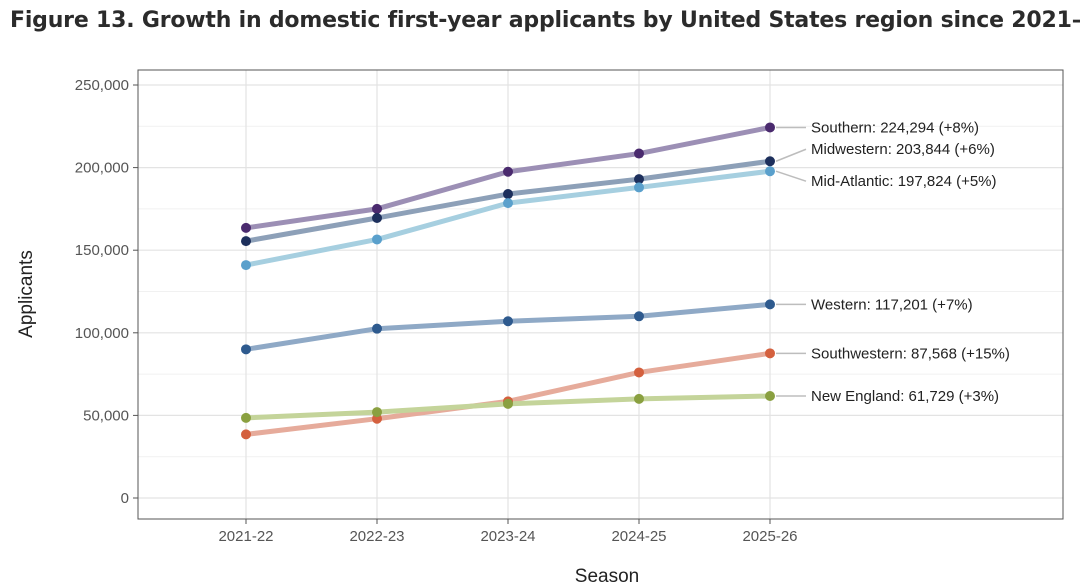 This screenshot has width=1080, height=588. I want to click on series-label-mid-atlantic: Mid-Atlantic: 197,824 (+5%), so click(904, 181).